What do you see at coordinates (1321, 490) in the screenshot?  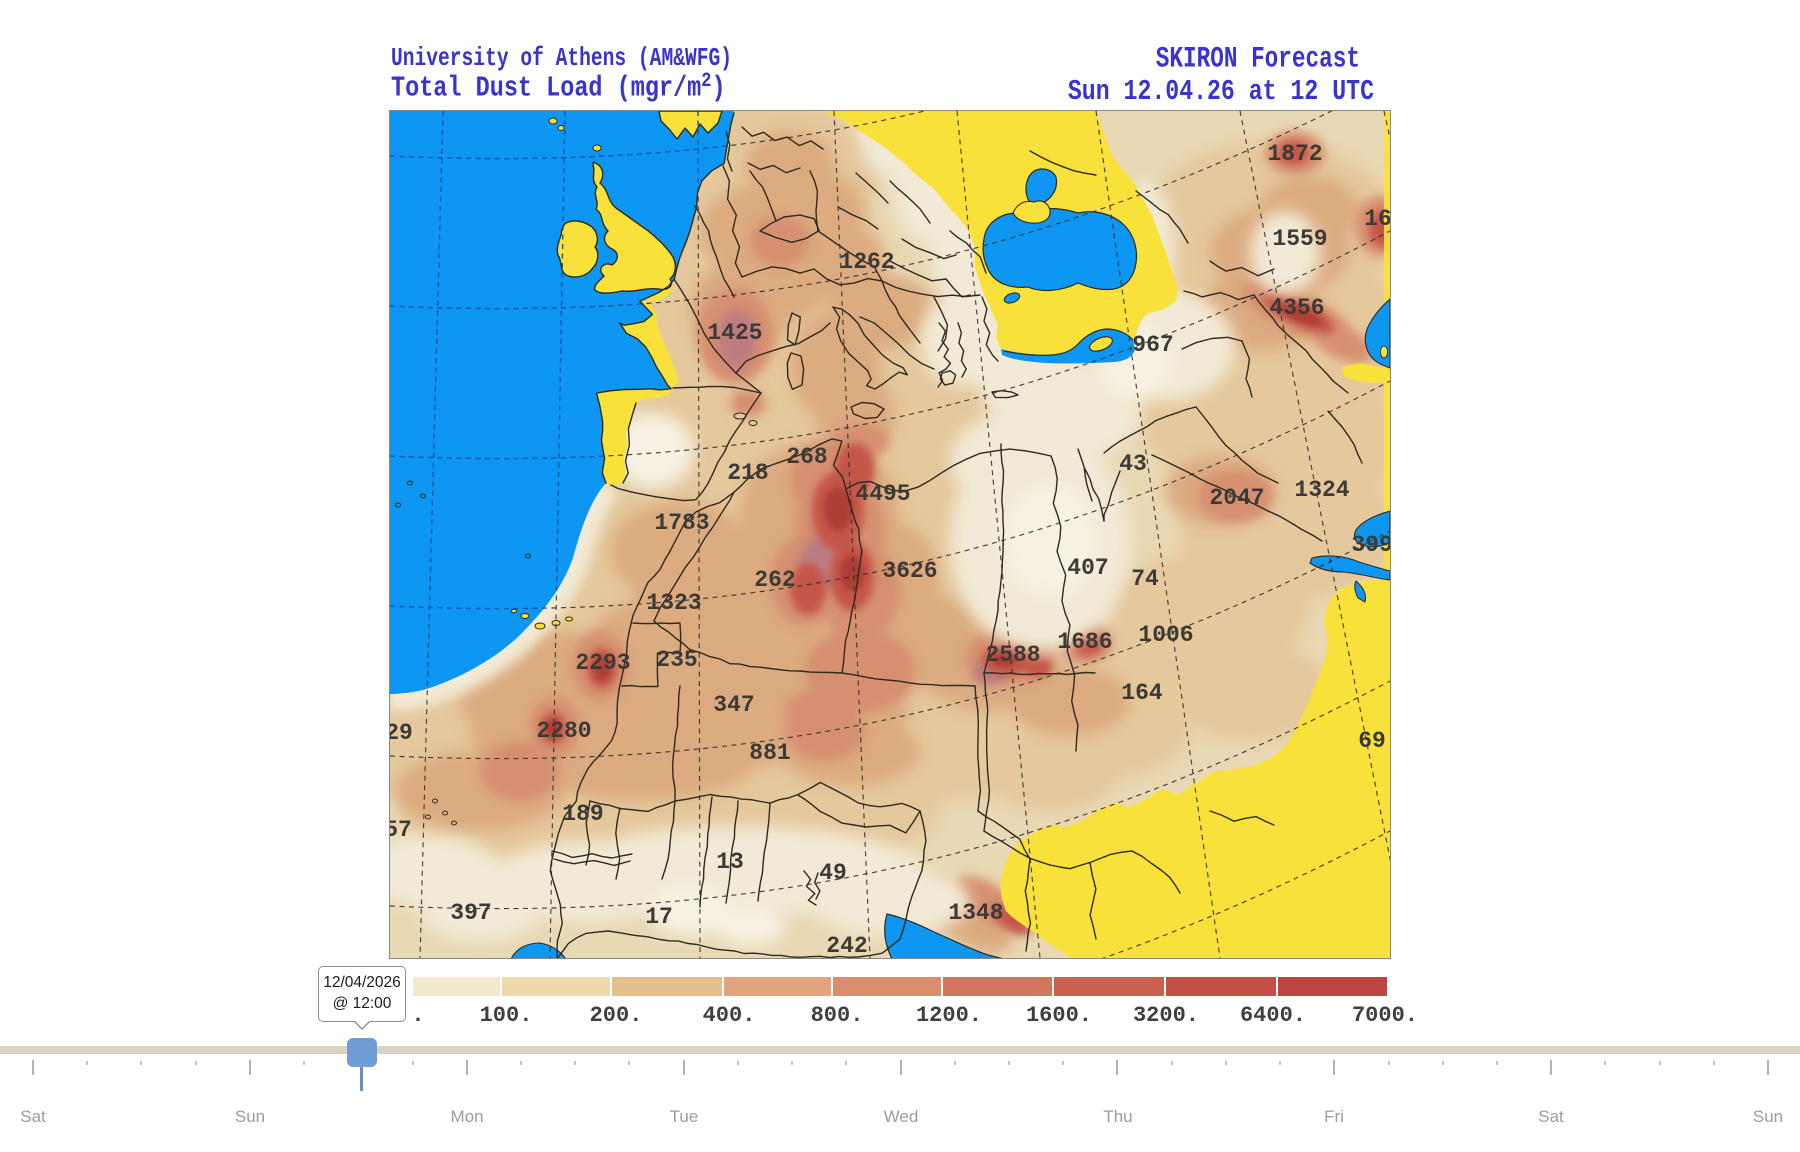 I see `svg-text: 1324` at bounding box center [1321, 490].